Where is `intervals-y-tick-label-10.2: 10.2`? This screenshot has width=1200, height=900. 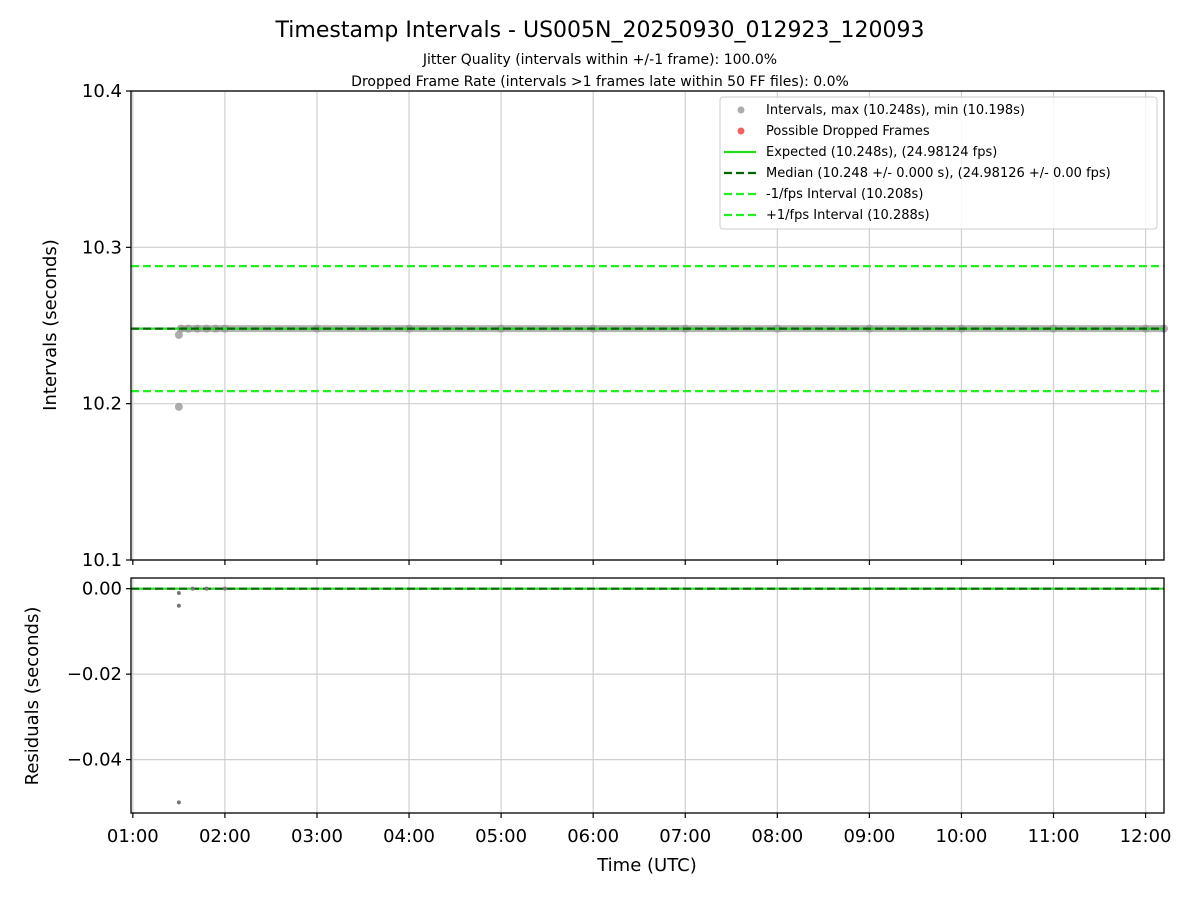
intervals-y-tick-label-10.2: 10.2 is located at coordinates (102, 404).